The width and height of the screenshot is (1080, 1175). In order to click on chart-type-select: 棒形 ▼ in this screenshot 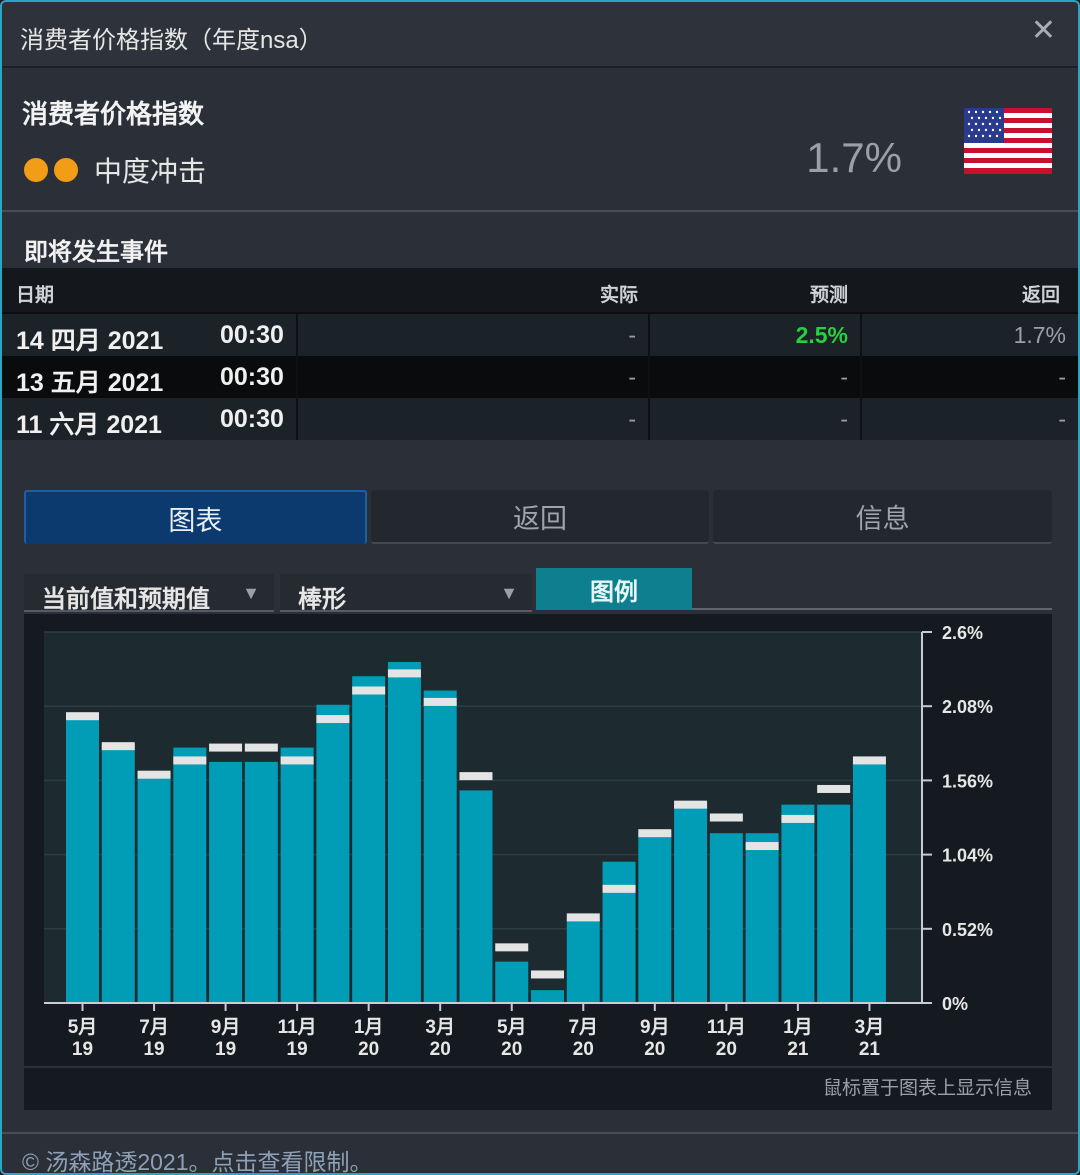, I will do `click(406, 593)`.